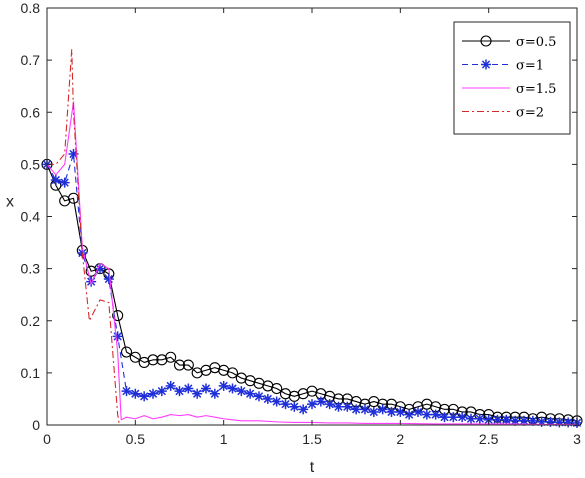  What do you see at coordinates (31, 8) in the screenshot?
I see `y-tick-label: 0.8` at bounding box center [31, 8].